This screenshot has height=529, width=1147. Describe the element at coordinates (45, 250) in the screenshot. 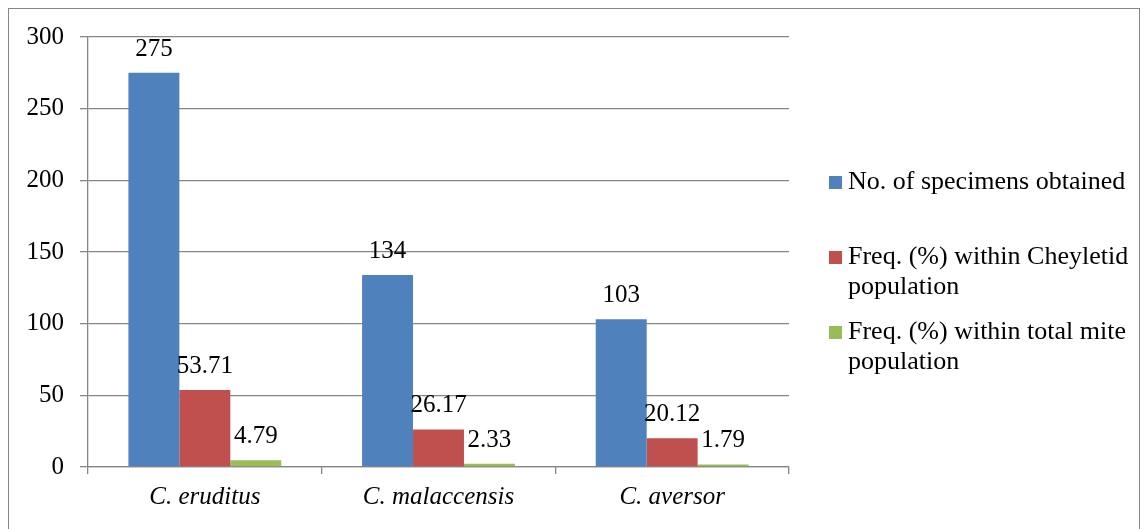

I see `y-tick-label: 150` at that location.